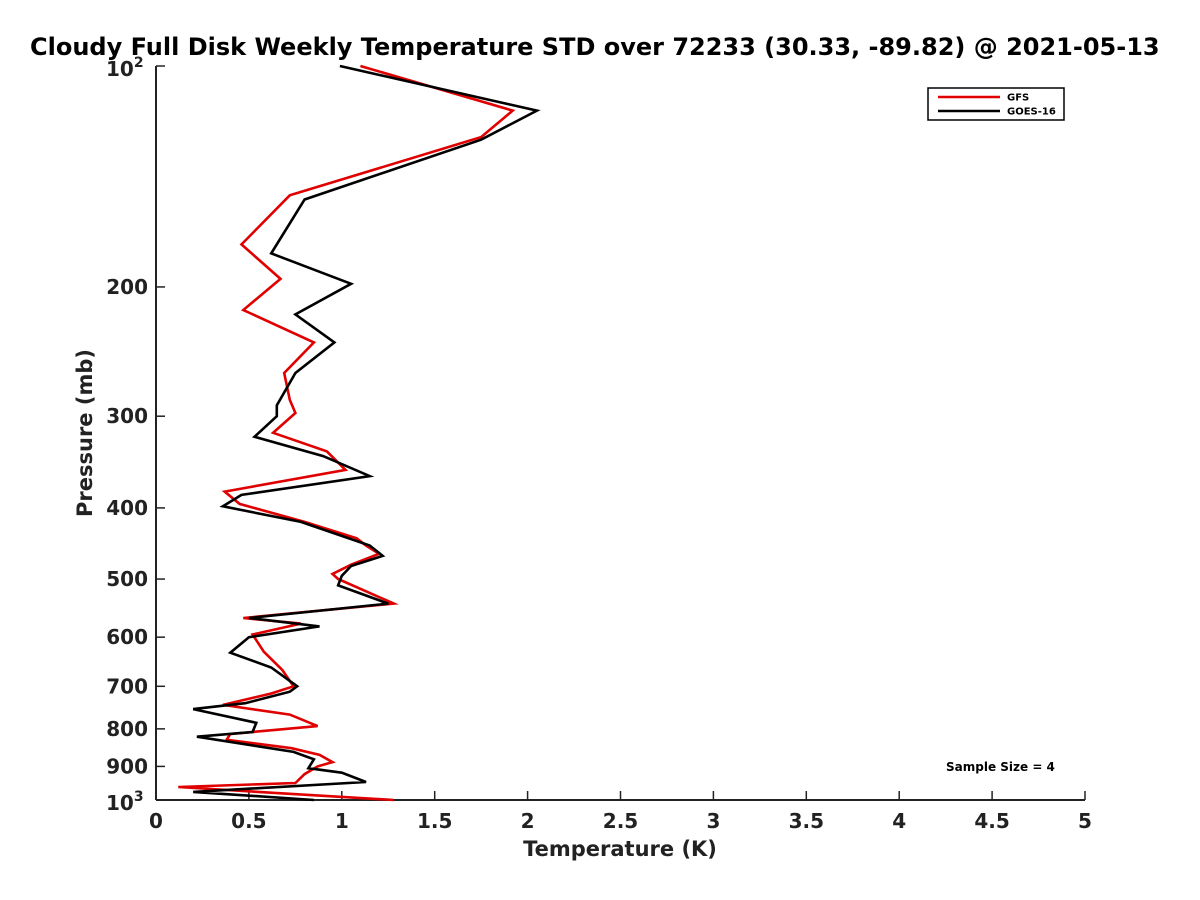  I want to click on x-tick-label: 2.5, so click(620, 821).